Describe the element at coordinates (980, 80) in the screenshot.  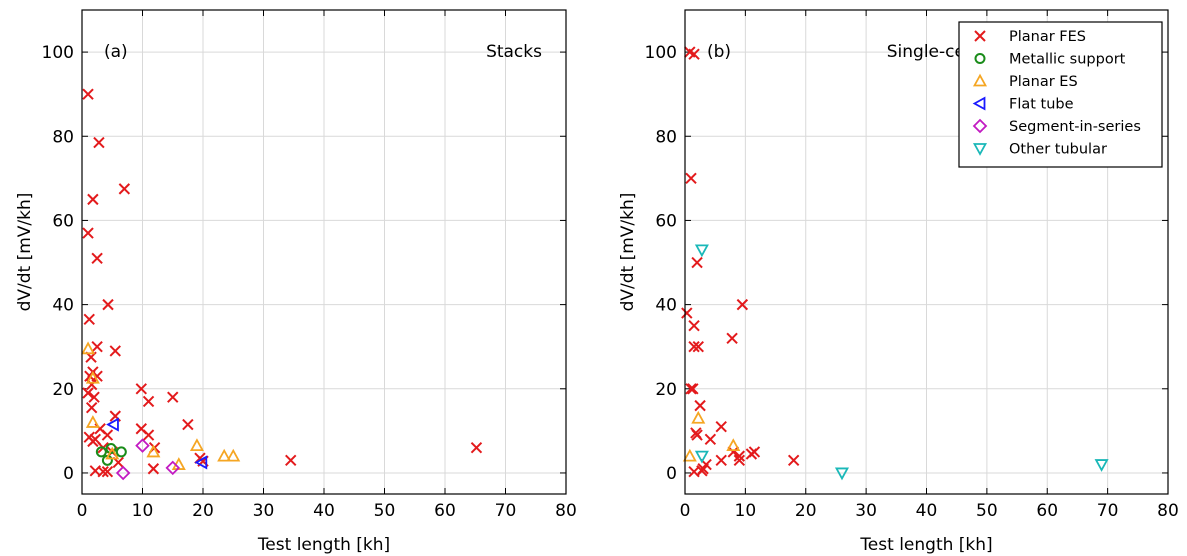
I see `legend-marker-planar-es` at that location.